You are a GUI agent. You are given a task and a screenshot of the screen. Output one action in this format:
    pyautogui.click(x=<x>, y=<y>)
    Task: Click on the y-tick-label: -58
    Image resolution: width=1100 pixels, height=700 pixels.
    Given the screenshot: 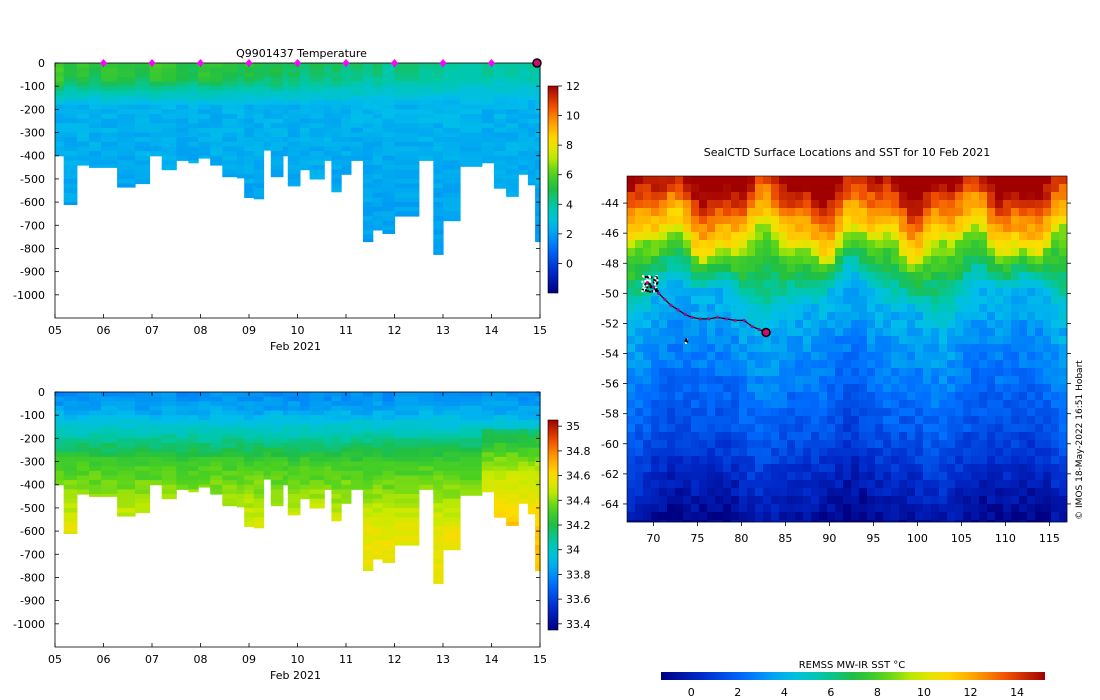 What is the action you would take?
    pyautogui.click(x=610, y=414)
    